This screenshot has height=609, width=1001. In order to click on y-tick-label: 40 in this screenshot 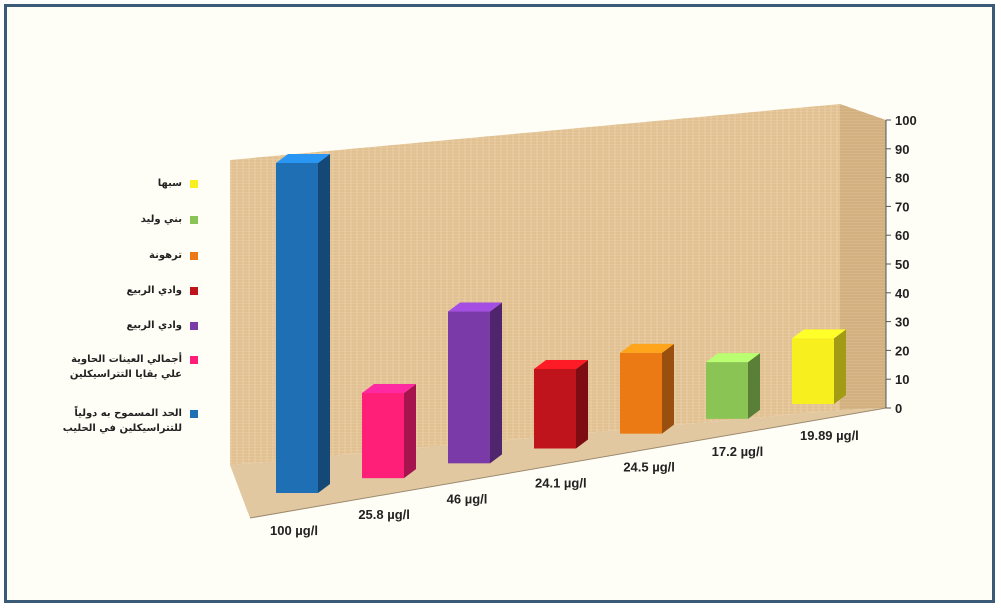, I will do `click(902, 293)`.